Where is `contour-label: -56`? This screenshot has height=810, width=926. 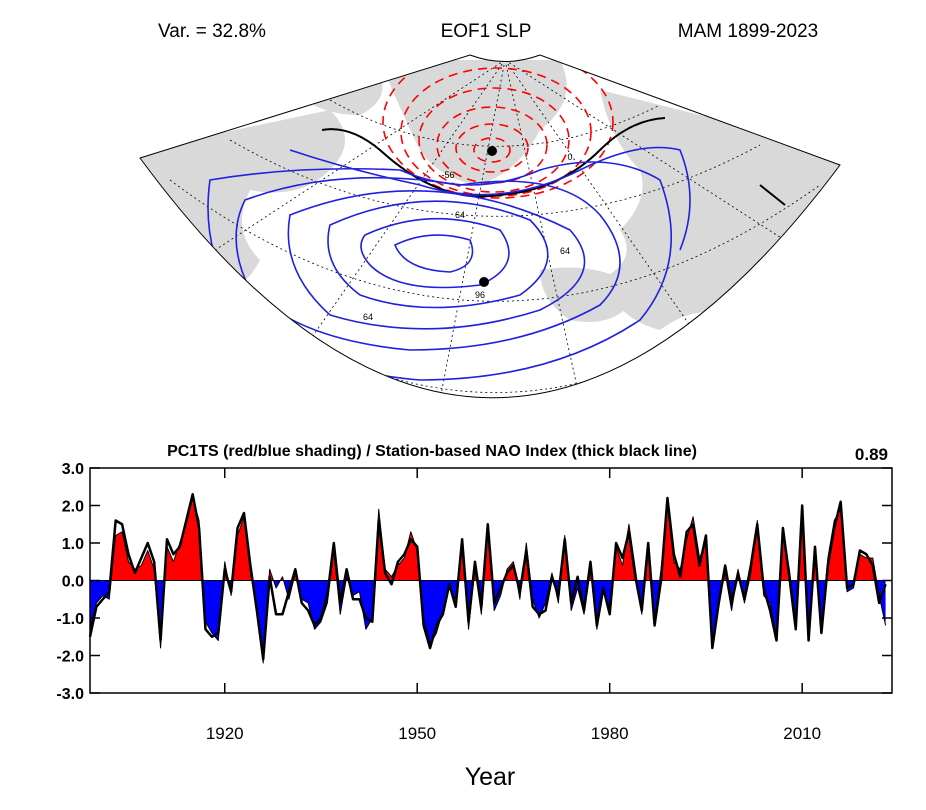
contour-label: -56 is located at coordinates (447, 175).